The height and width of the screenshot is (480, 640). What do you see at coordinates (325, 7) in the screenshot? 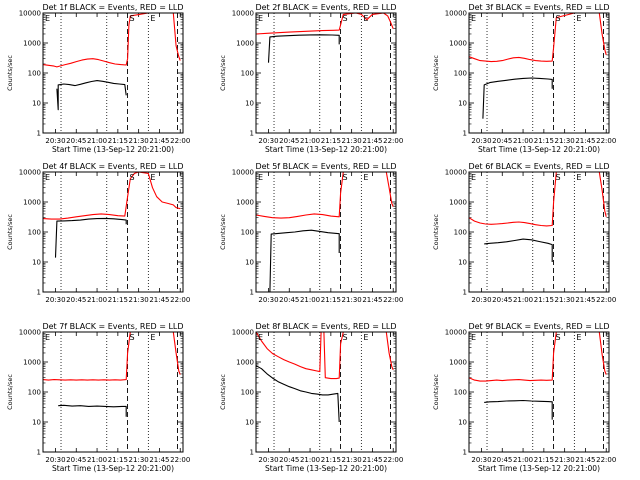
I see `panel-title: Det 2f BLACK = Events, RED = LLD` at bounding box center [325, 7].